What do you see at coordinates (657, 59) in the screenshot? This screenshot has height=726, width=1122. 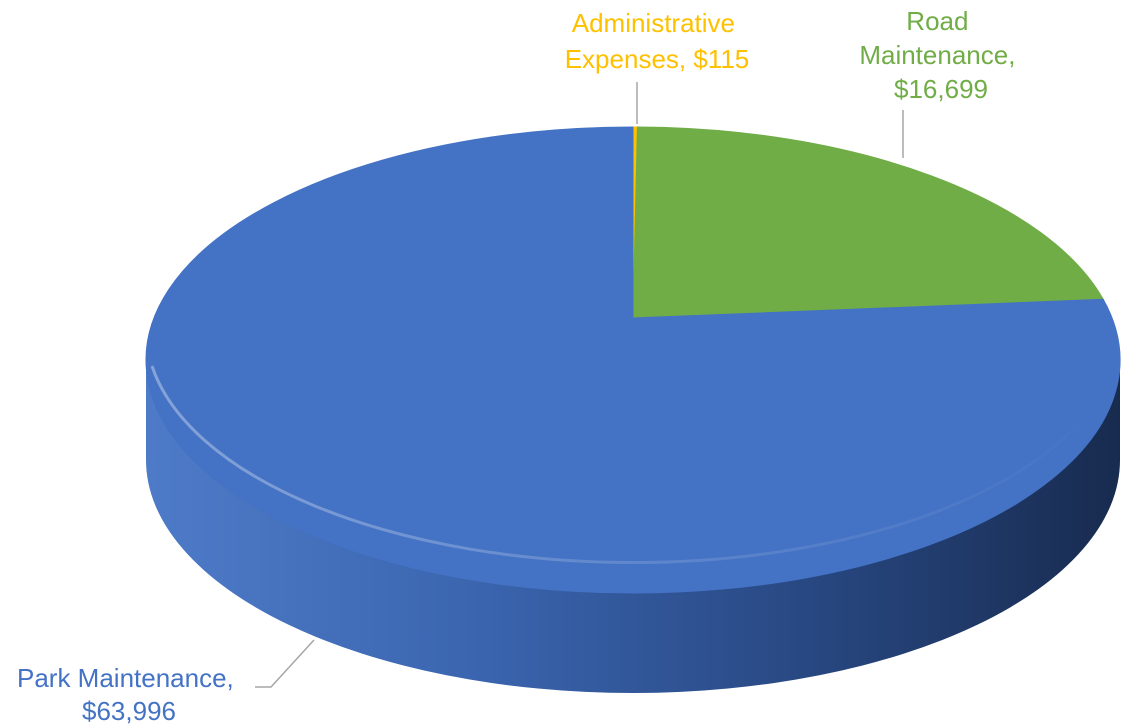 I see `data-label-line: Expenses, $115` at bounding box center [657, 59].